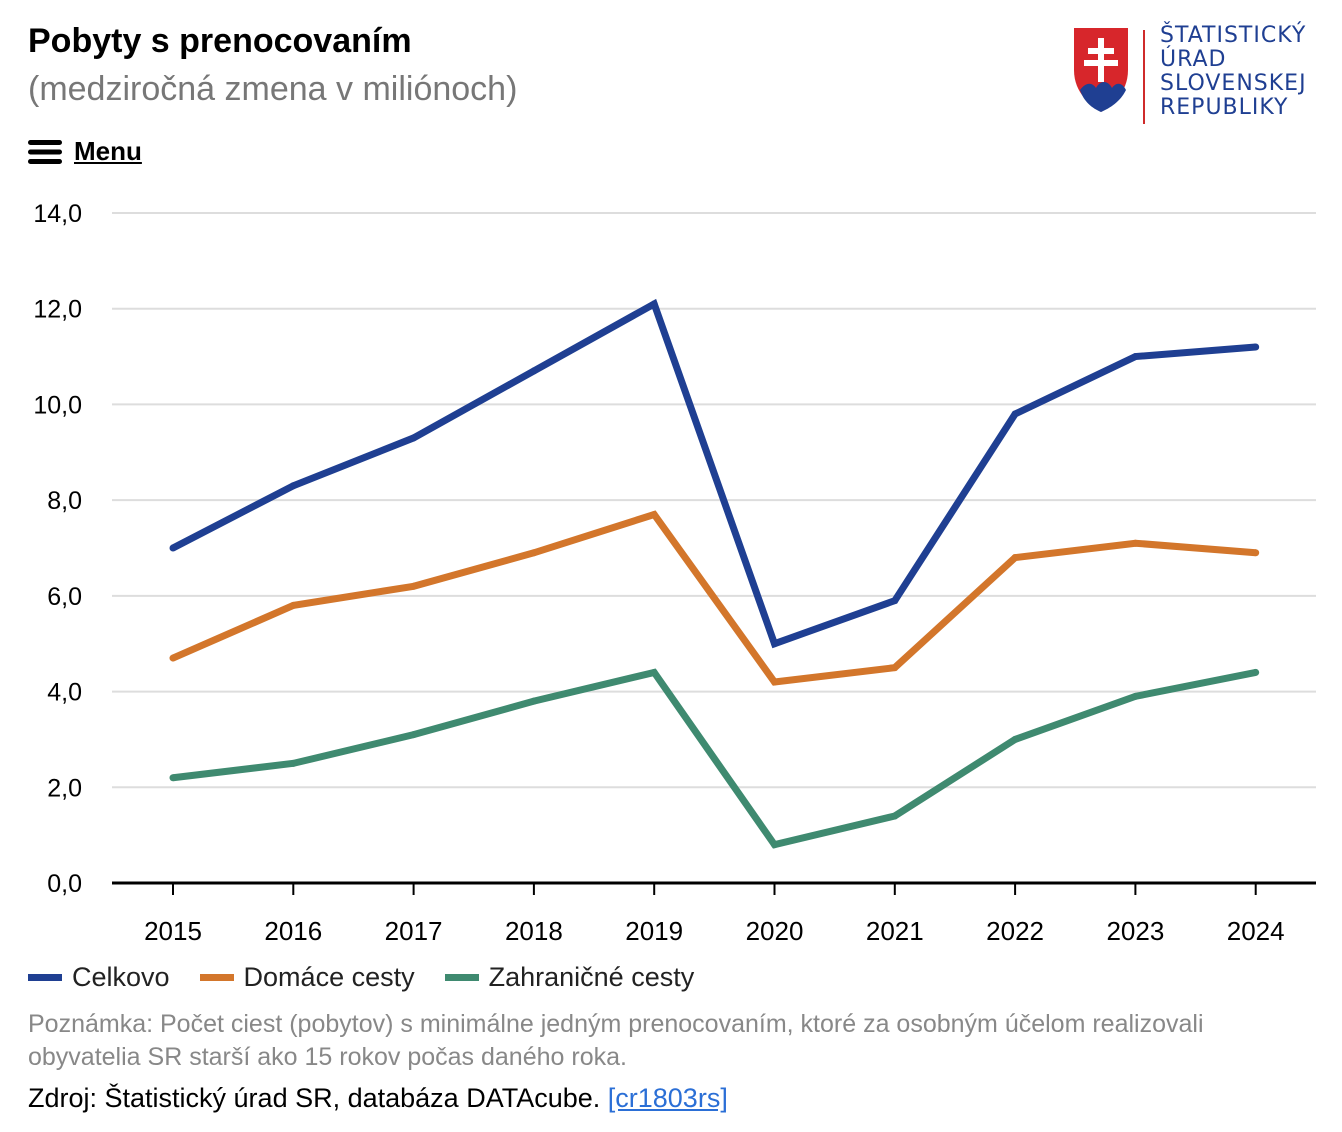 Image resolution: width=1342 pixels, height=1132 pixels. What do you see at coordinates (1256, 931) in the screenshot?
I see `x-tick-label: 2024` at bounding box center [1256, 931].